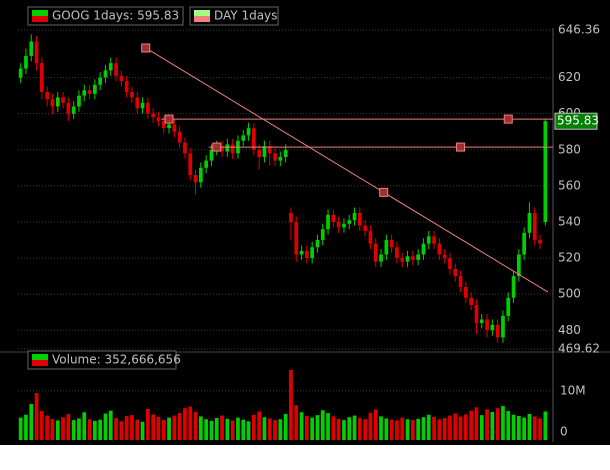  Describe the element at coordinates (569, 294) in the screenshot. I see `y-tick-label: 500` at that location.